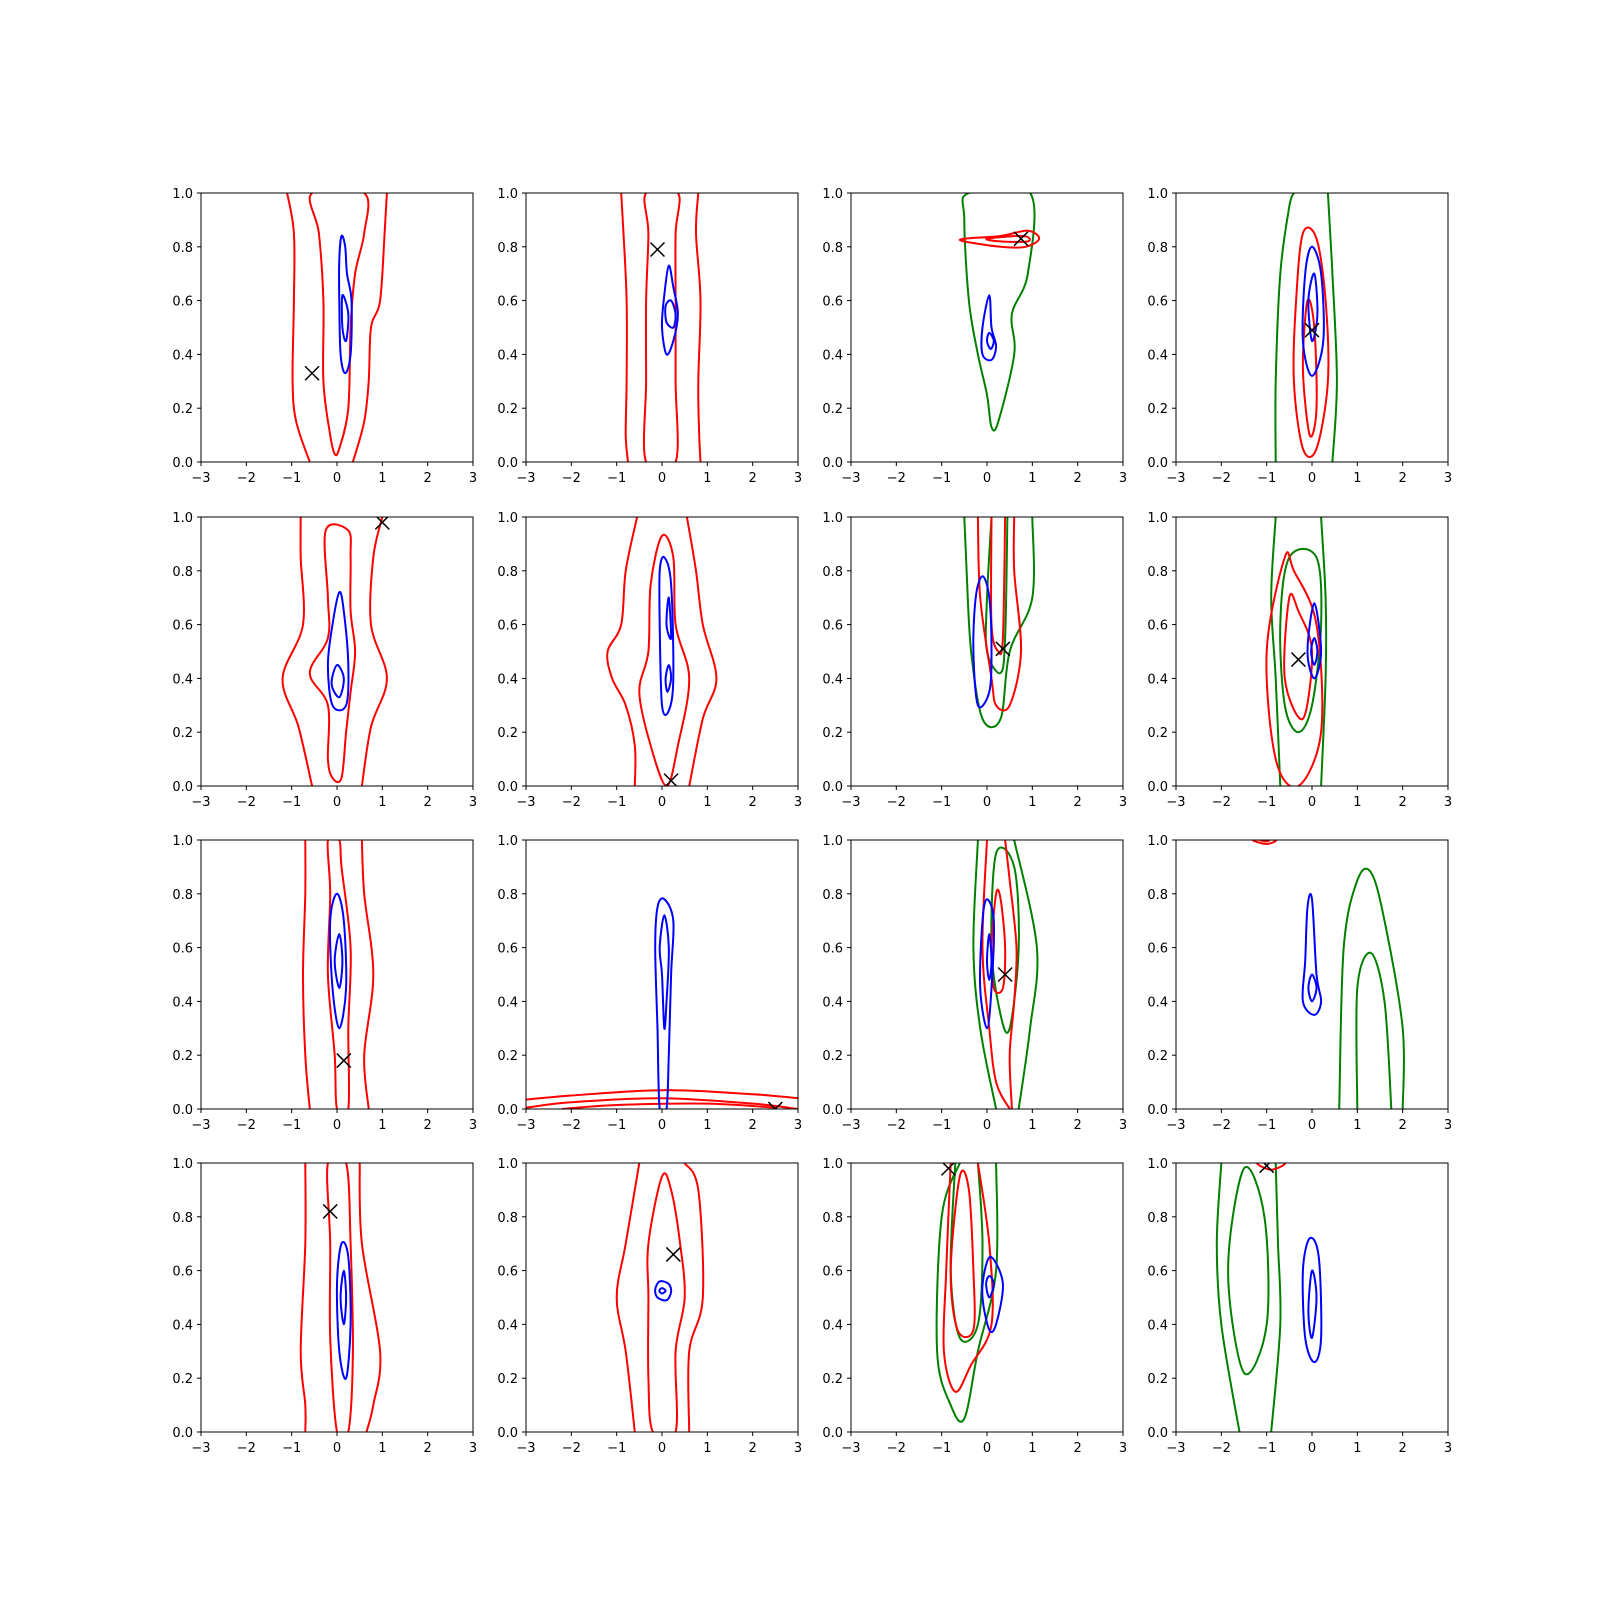 The width and height of the screenshot is (1600, 1600). I want to click on subplot-r0-c1: −3 −2 −1 0 1 2 3 0.0 0.2 0.4 0.6 0.8 1.0, so click(649, 336).